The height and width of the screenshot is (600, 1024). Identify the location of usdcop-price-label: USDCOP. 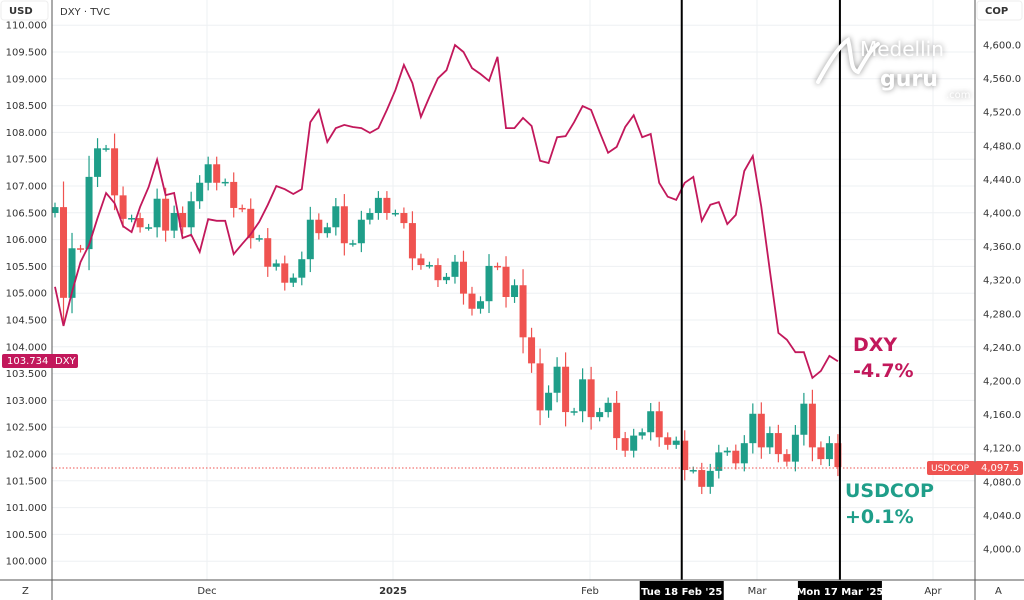
(950, 469).